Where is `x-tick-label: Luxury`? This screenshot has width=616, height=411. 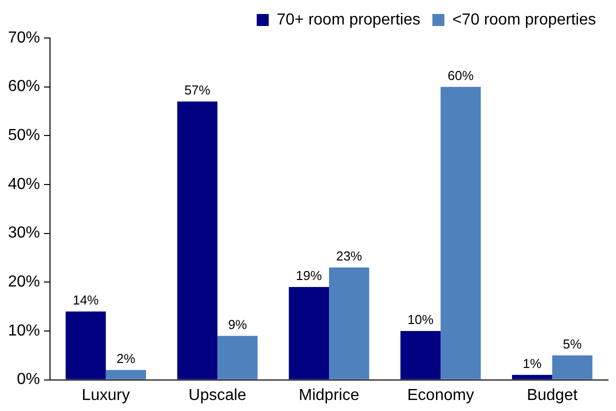 x-tick-label: Luxury is located at coordinates (106, 395).